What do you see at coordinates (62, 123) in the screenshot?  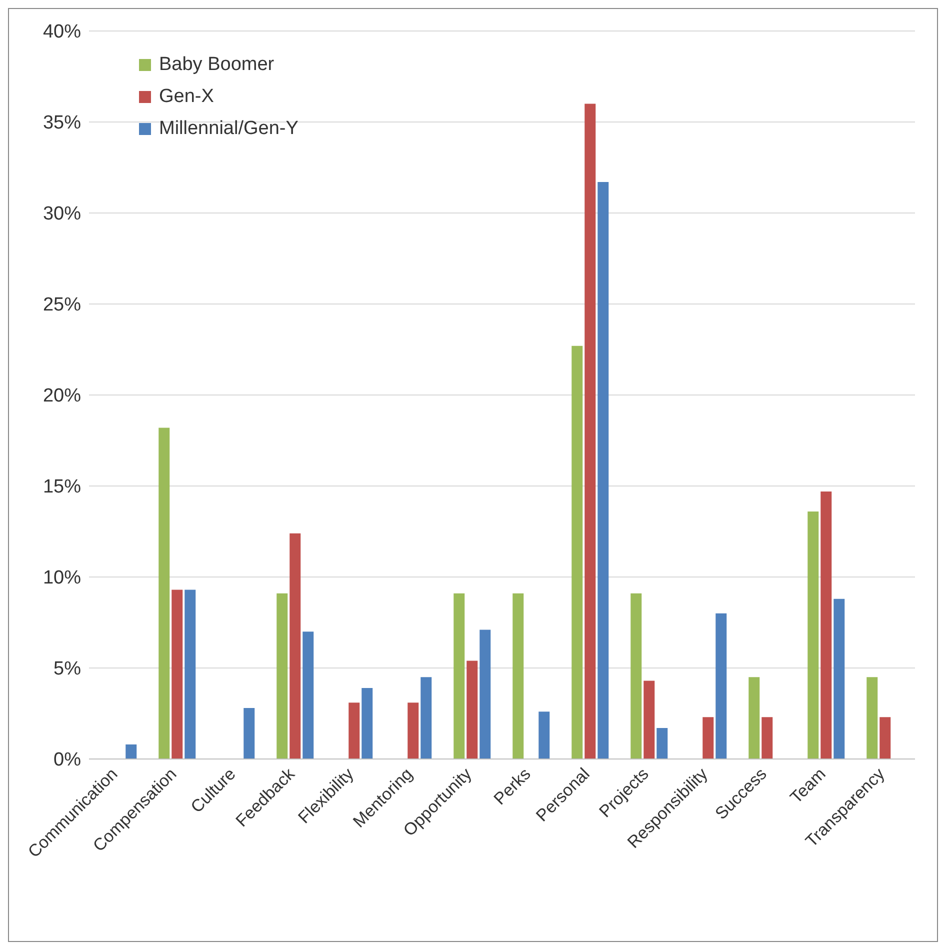 I see `y-tick-label: 35%` at bounding box center [62, 123].